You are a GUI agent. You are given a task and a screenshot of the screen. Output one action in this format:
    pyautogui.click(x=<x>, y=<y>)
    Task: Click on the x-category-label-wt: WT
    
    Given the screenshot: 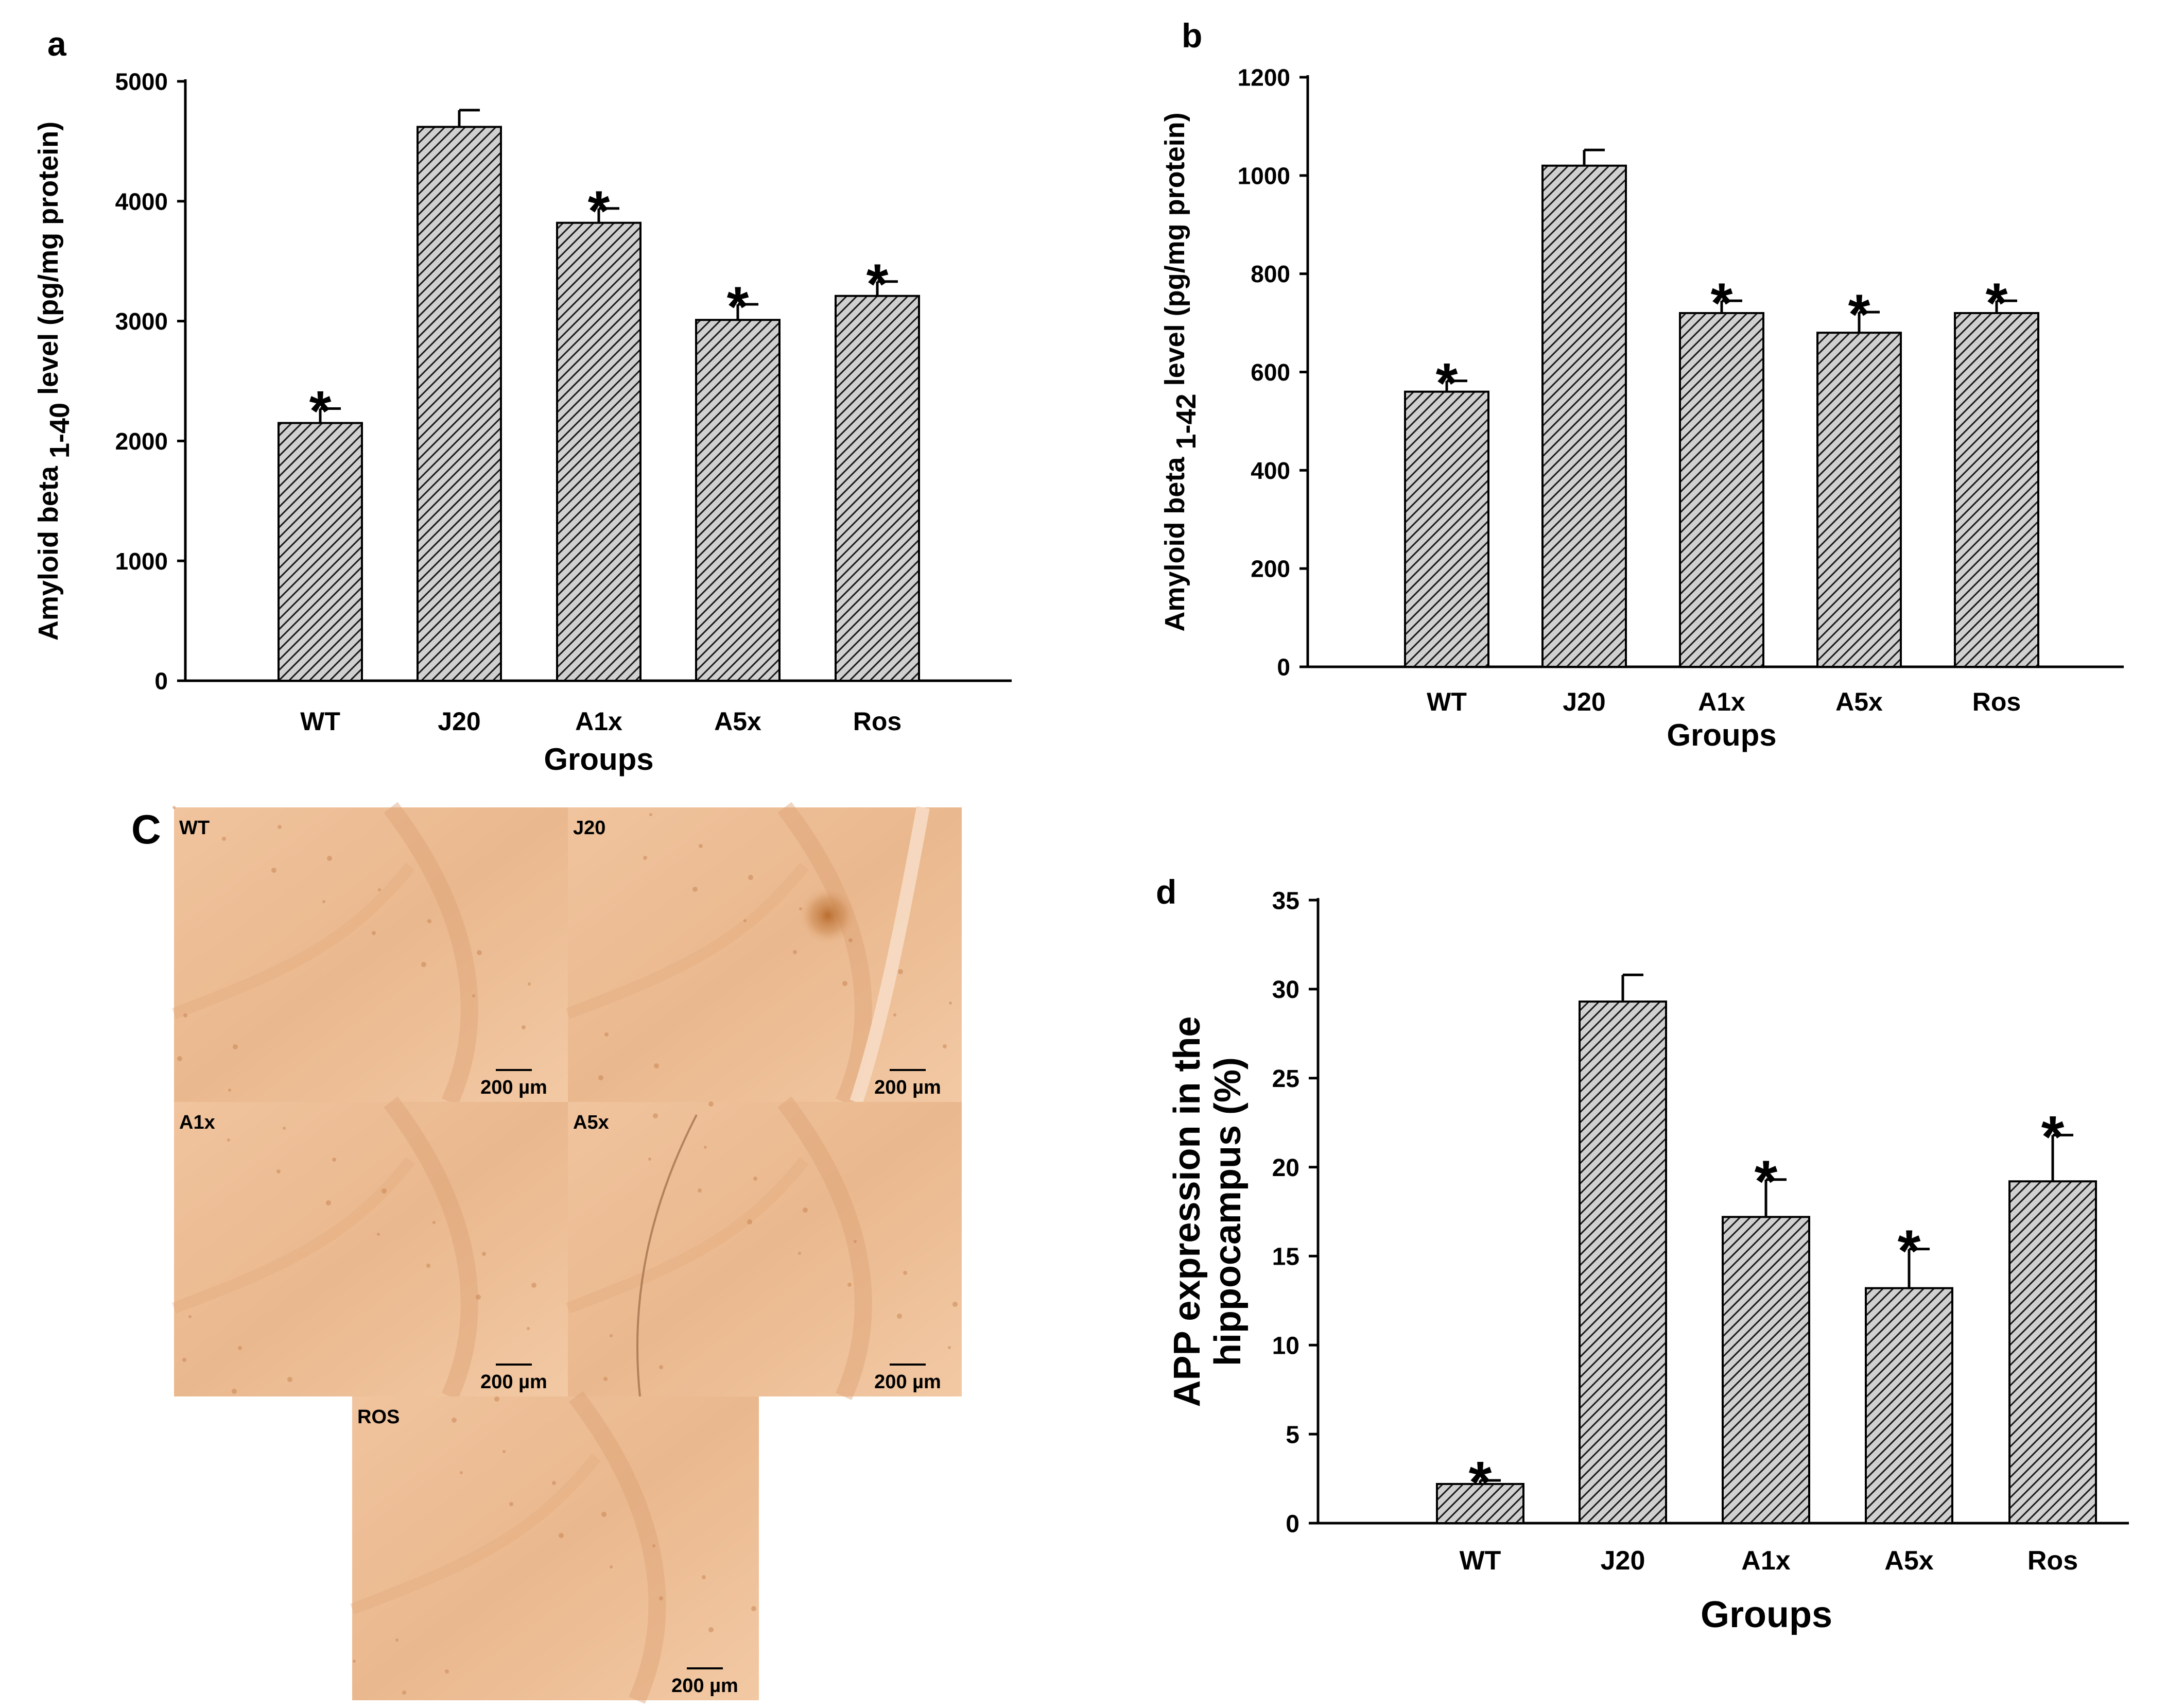 What is the action you would take?
    pyautogui.click(x=1447, y=701)
    